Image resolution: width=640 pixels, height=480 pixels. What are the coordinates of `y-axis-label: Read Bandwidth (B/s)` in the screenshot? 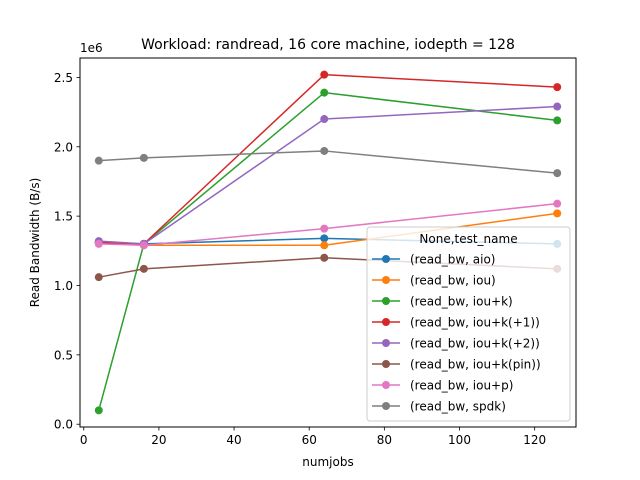 It's located at (35, 243).